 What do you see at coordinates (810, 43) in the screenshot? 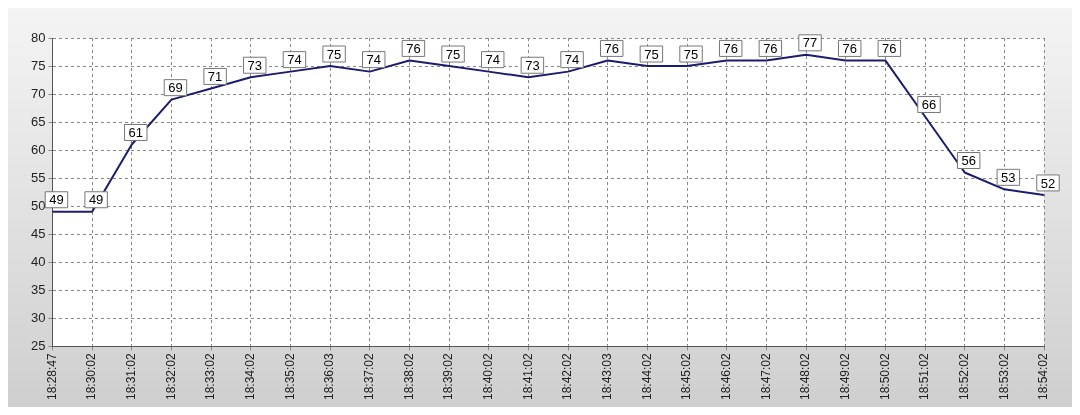
I see `data-label: 77` at bounding box center [810, 43].